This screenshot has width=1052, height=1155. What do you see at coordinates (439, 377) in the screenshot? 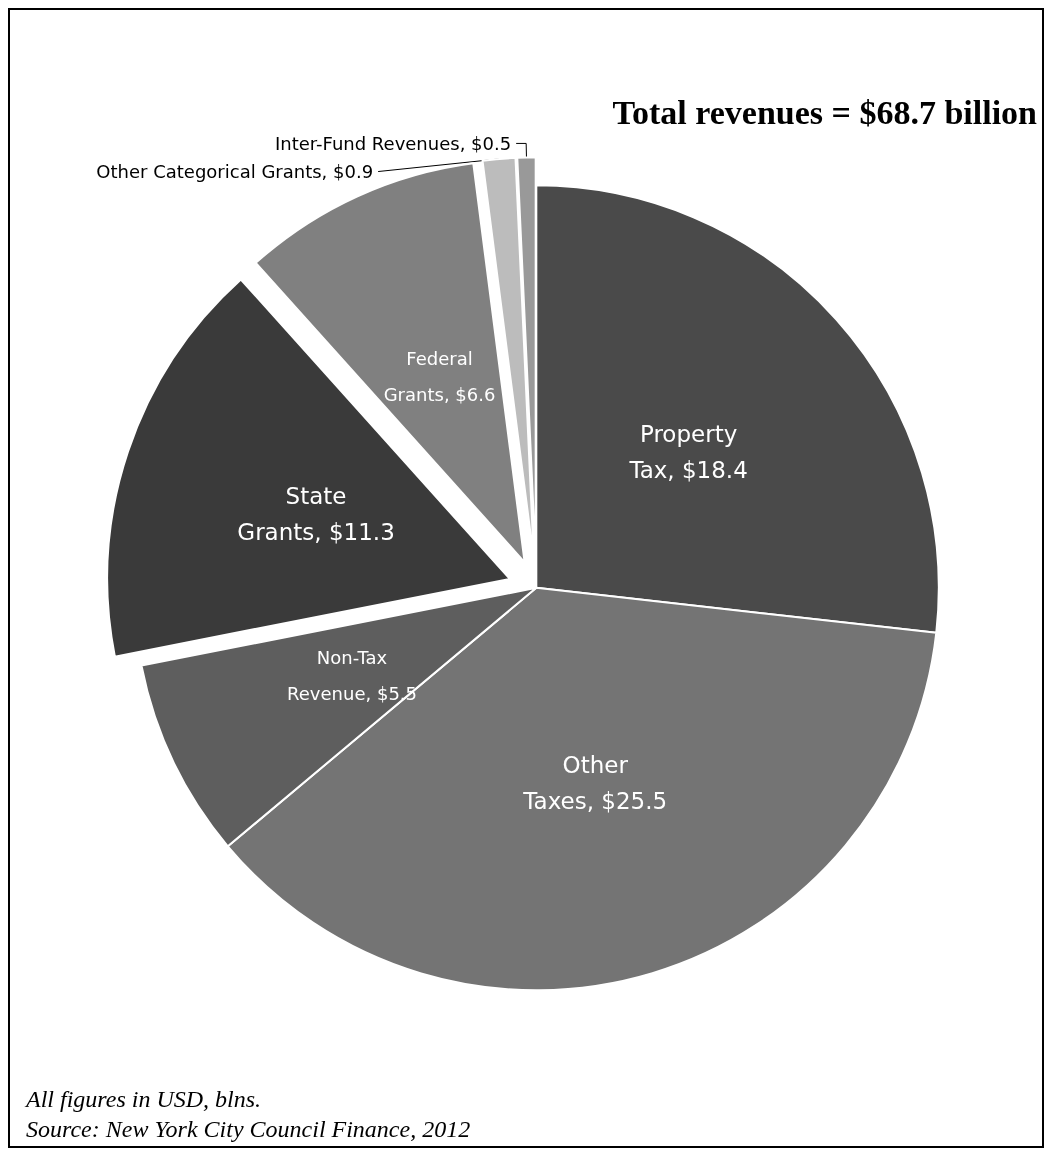
I see `slice-label: Federal Grants, $6.6` at bounding box center [439, 377].